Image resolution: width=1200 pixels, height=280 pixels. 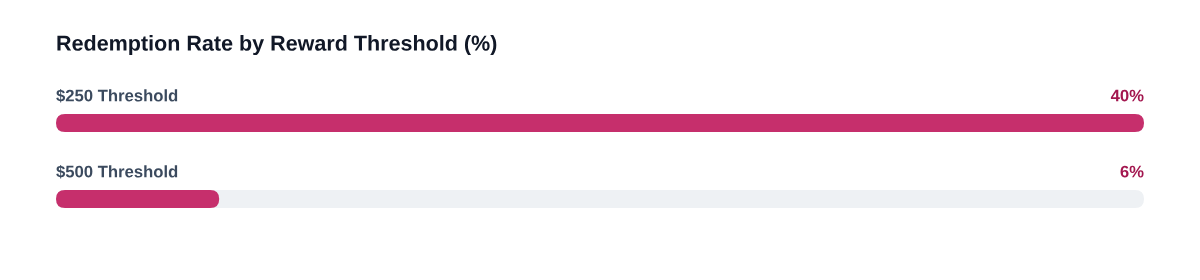 I want to click on data-label: 6%, so click(x=1132, y=171).